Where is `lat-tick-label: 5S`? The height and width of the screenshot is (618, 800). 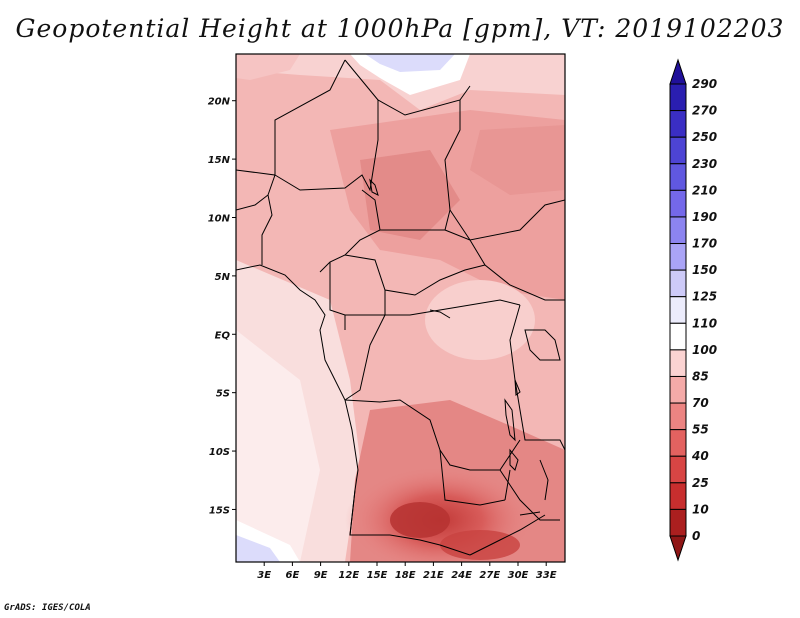 lat-tick-label: 5S is located at coordinates (223, 394).